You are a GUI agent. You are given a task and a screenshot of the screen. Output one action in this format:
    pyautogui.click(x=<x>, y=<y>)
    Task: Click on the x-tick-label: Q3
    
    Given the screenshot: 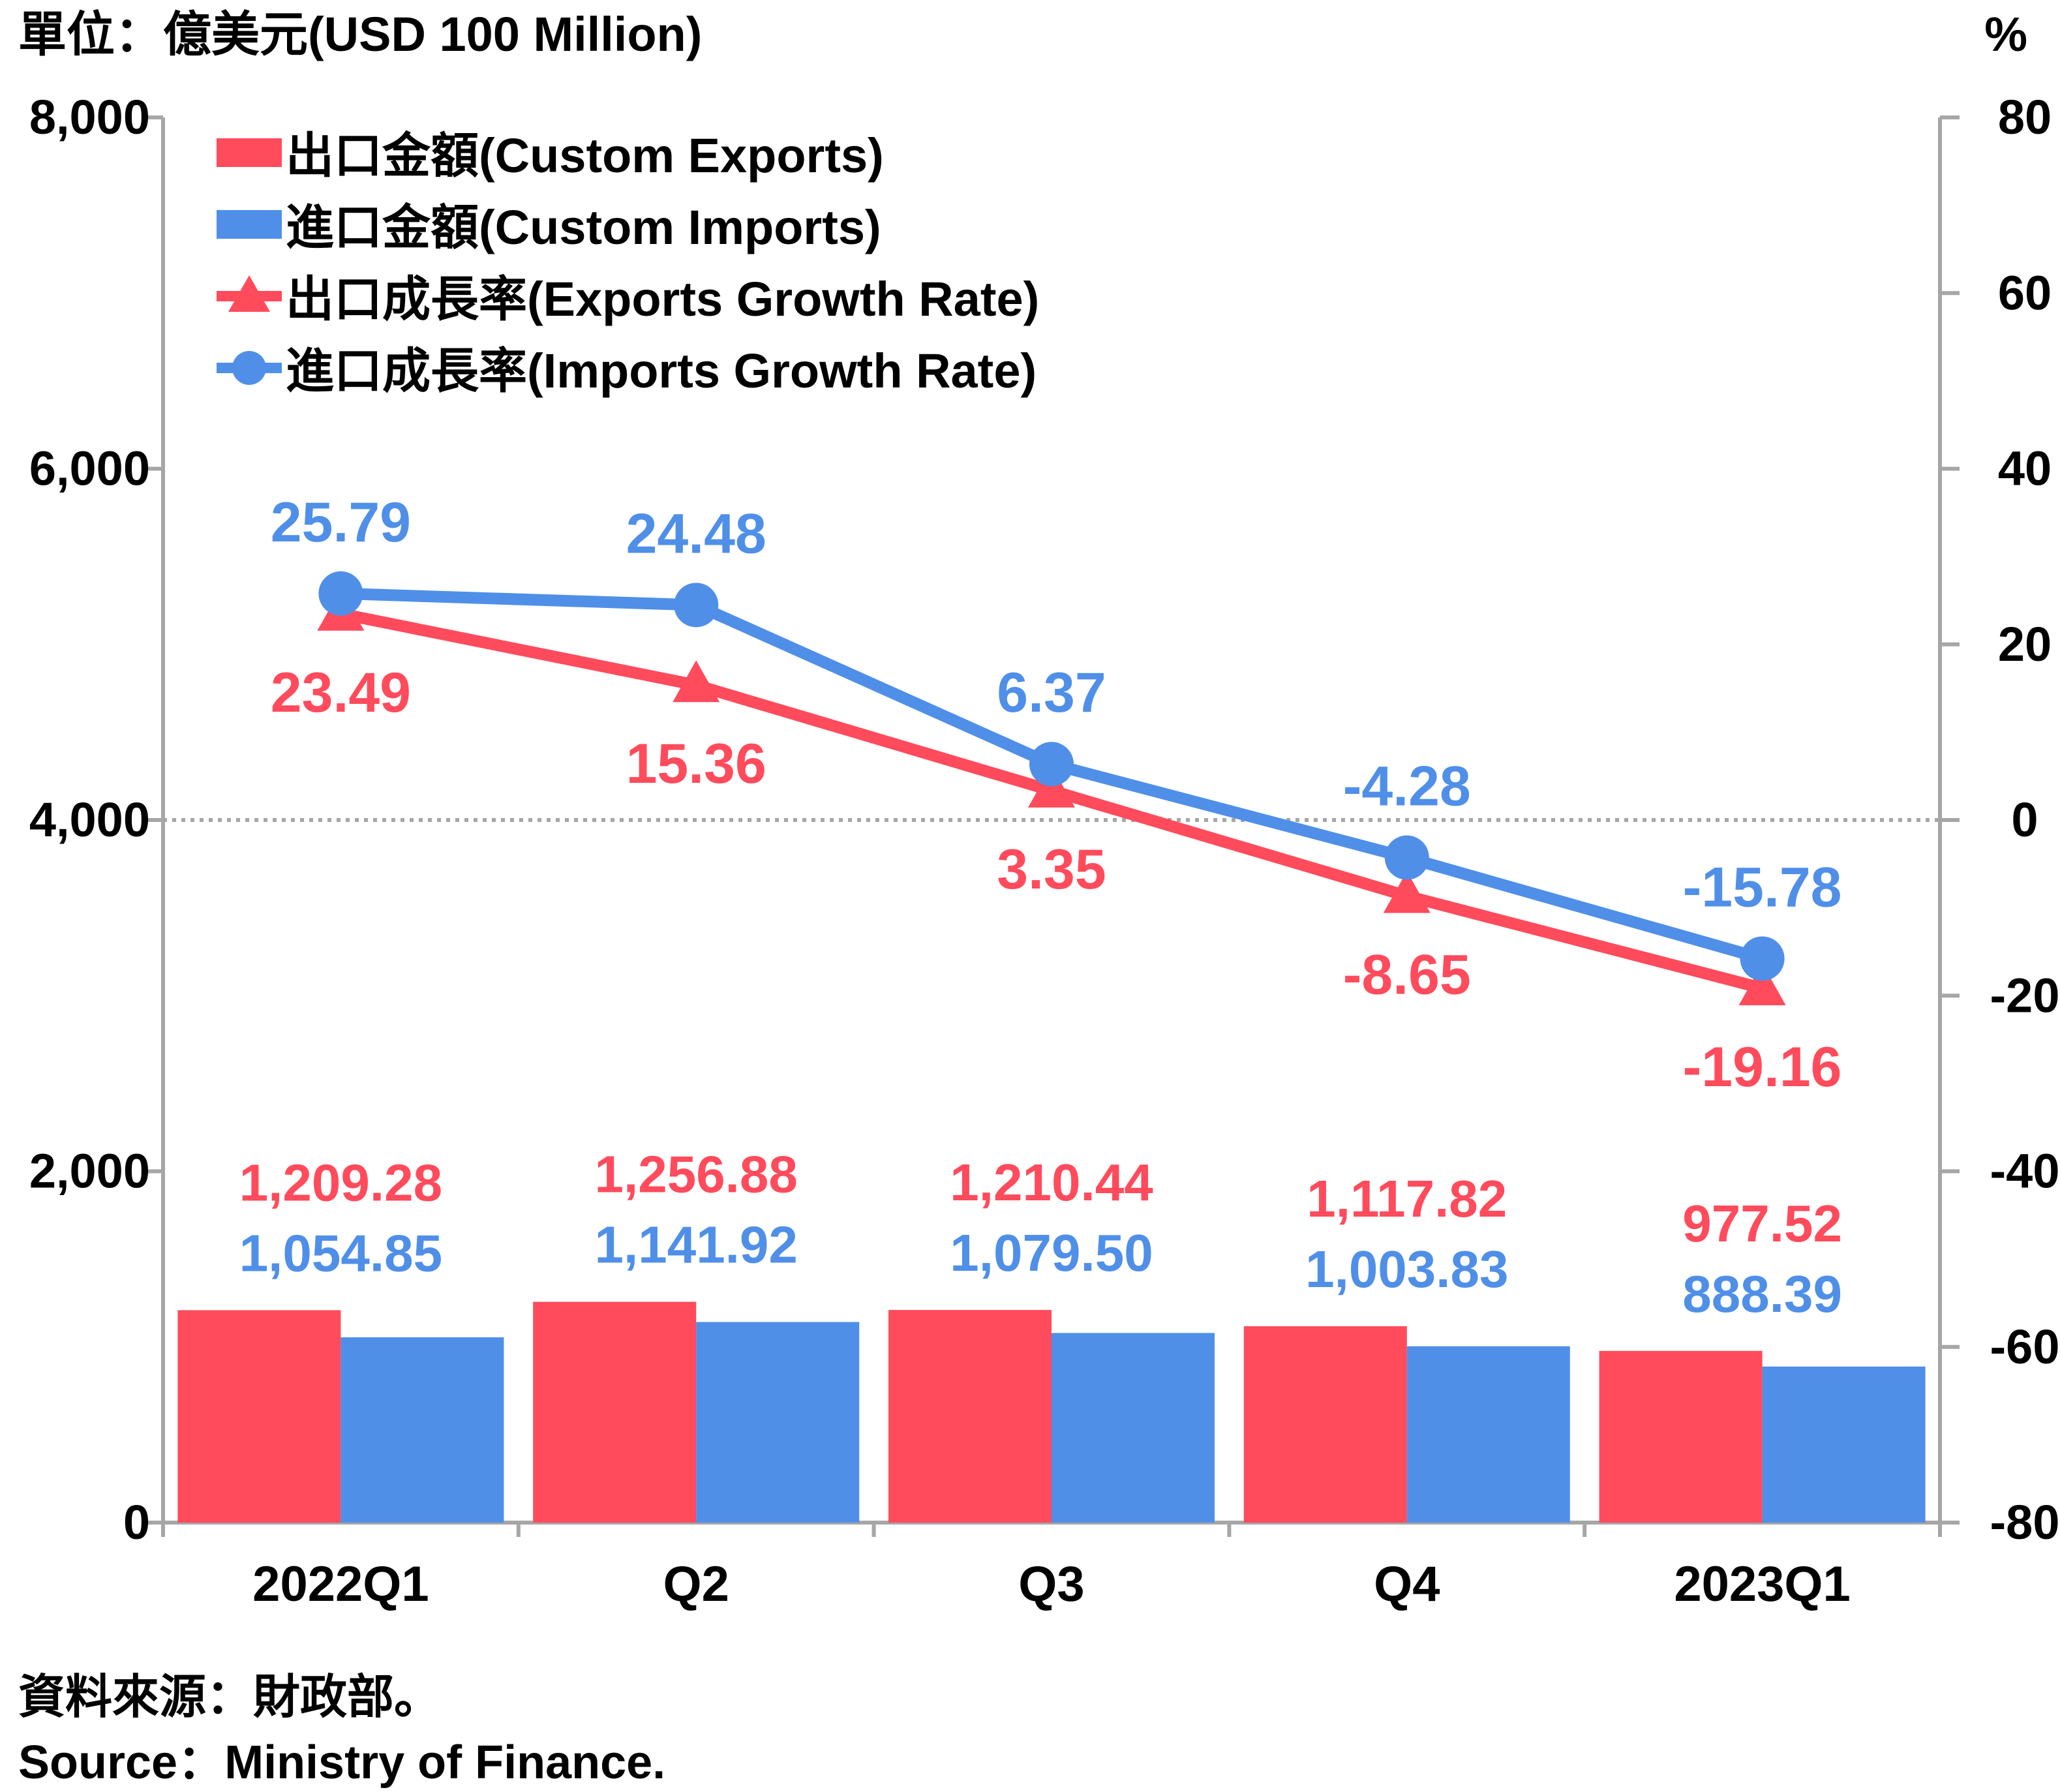 What is the action you would take?
    pyautogui.click(x=1051, y=1585)
    